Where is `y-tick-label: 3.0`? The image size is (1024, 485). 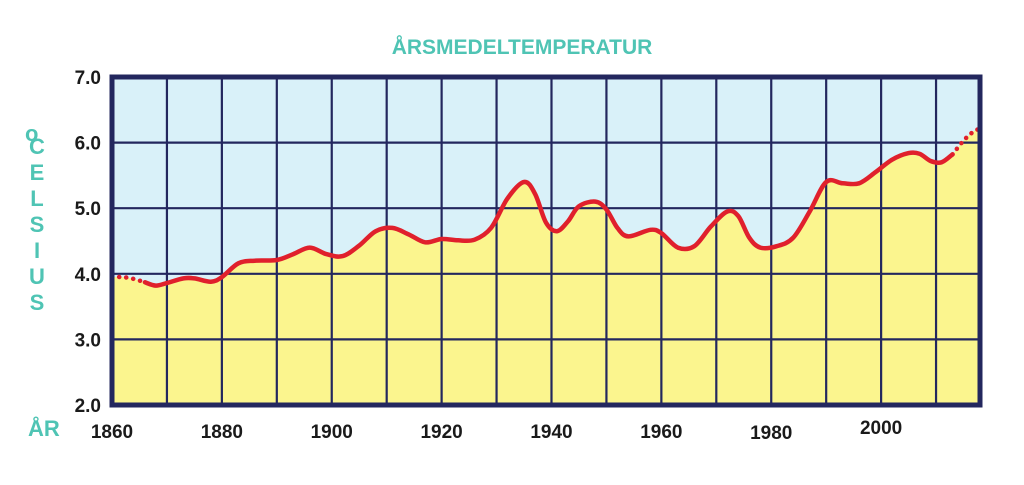
y-tick-label: 3.0 is located at coordinates (88, 340).